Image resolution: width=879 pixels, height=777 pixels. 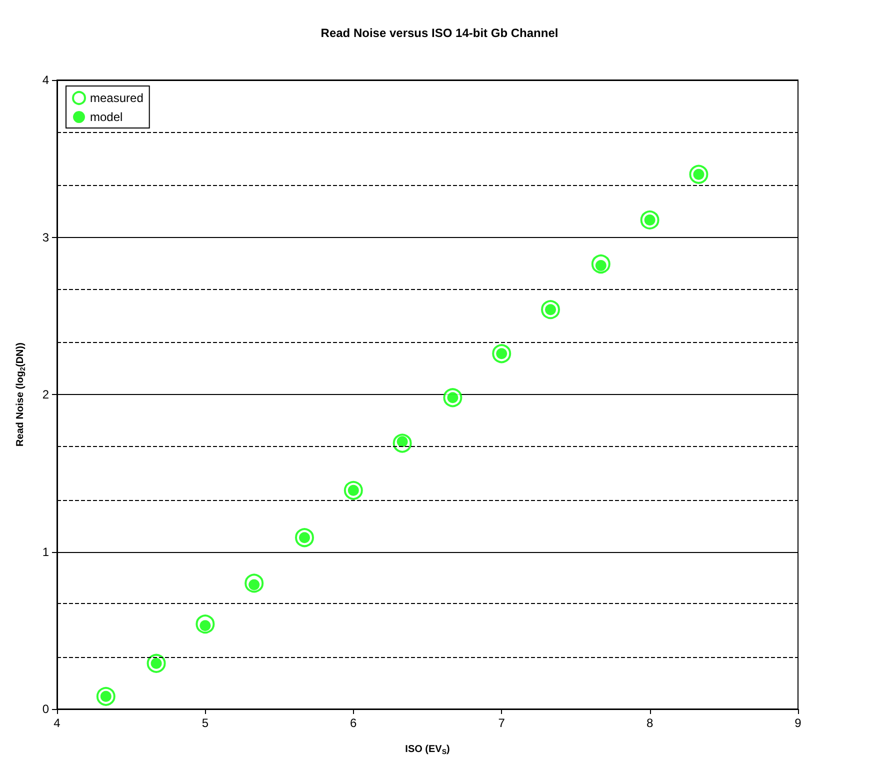 What do you see at coordinates (650, 723) in the screenshot?
I see `x-tick-label: 8` at bounding box center [650, 723].